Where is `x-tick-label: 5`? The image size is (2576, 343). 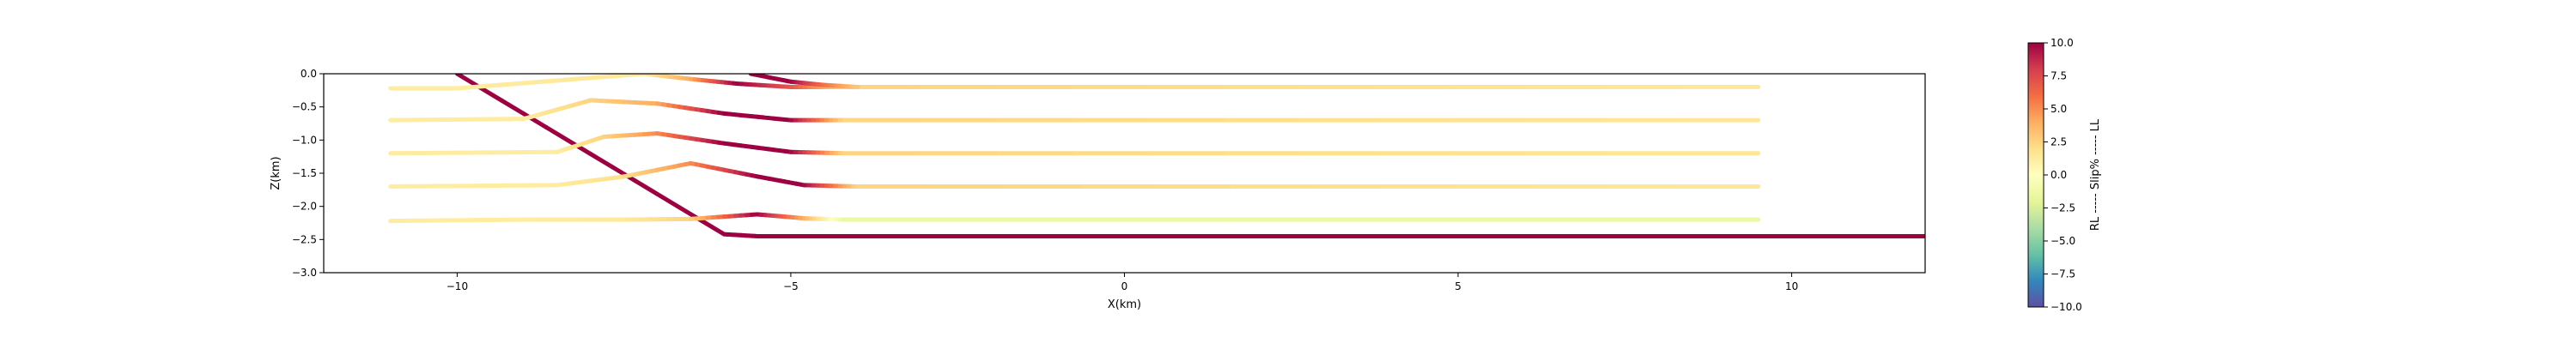 x-tick-label: 5 is located at coordinates (1458, 286).